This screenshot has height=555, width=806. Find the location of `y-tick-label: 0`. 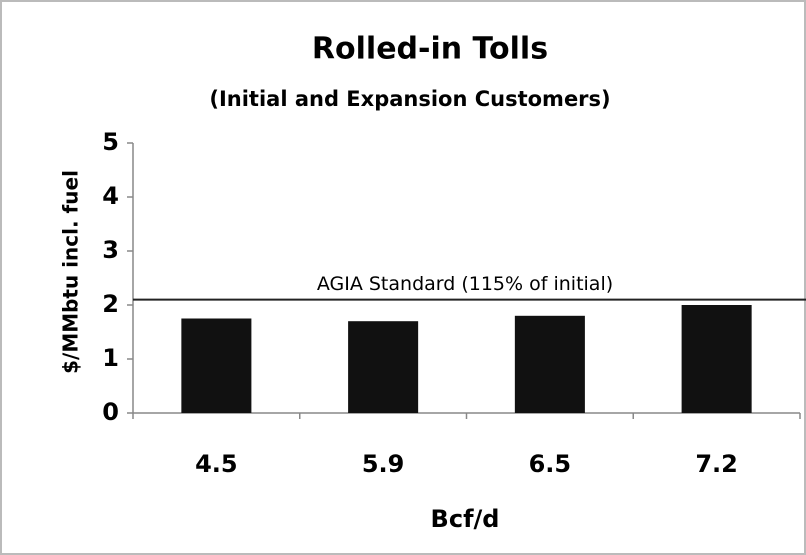

y-tick-label: 0 is located at coordinates (110, 412).